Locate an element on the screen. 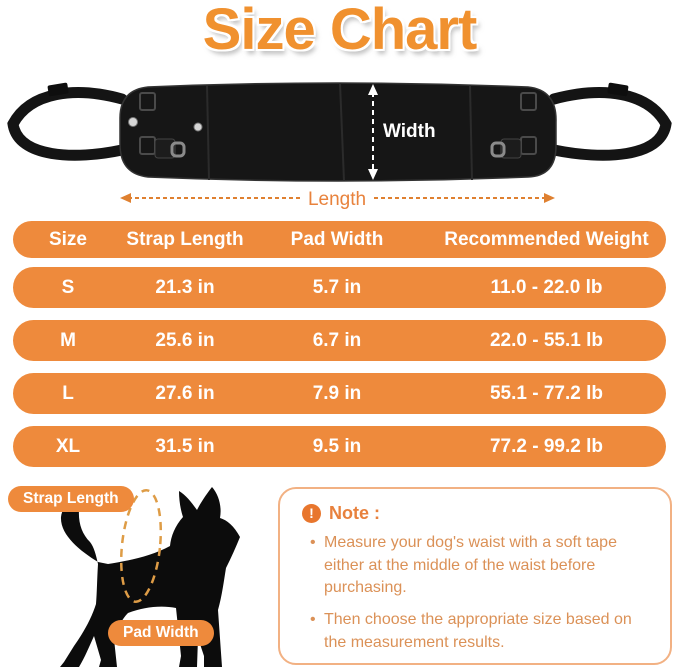 Image resolution: width=679 pixels, height=671 pixels. cell-pad-width: 6.7 in is located at coordinates (337, 340).